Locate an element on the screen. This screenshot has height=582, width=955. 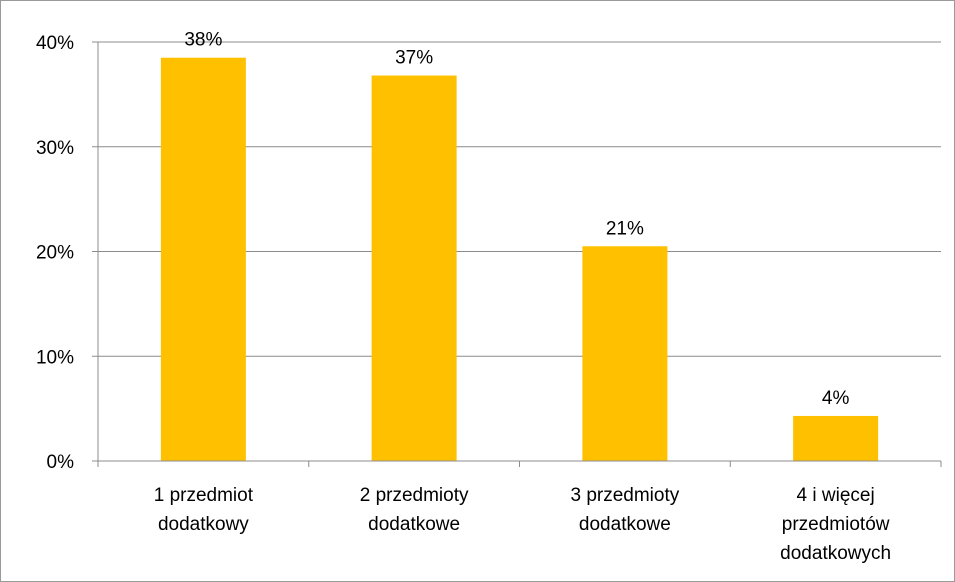
category-label: przedmiotów is located at coordinates (836, 524).